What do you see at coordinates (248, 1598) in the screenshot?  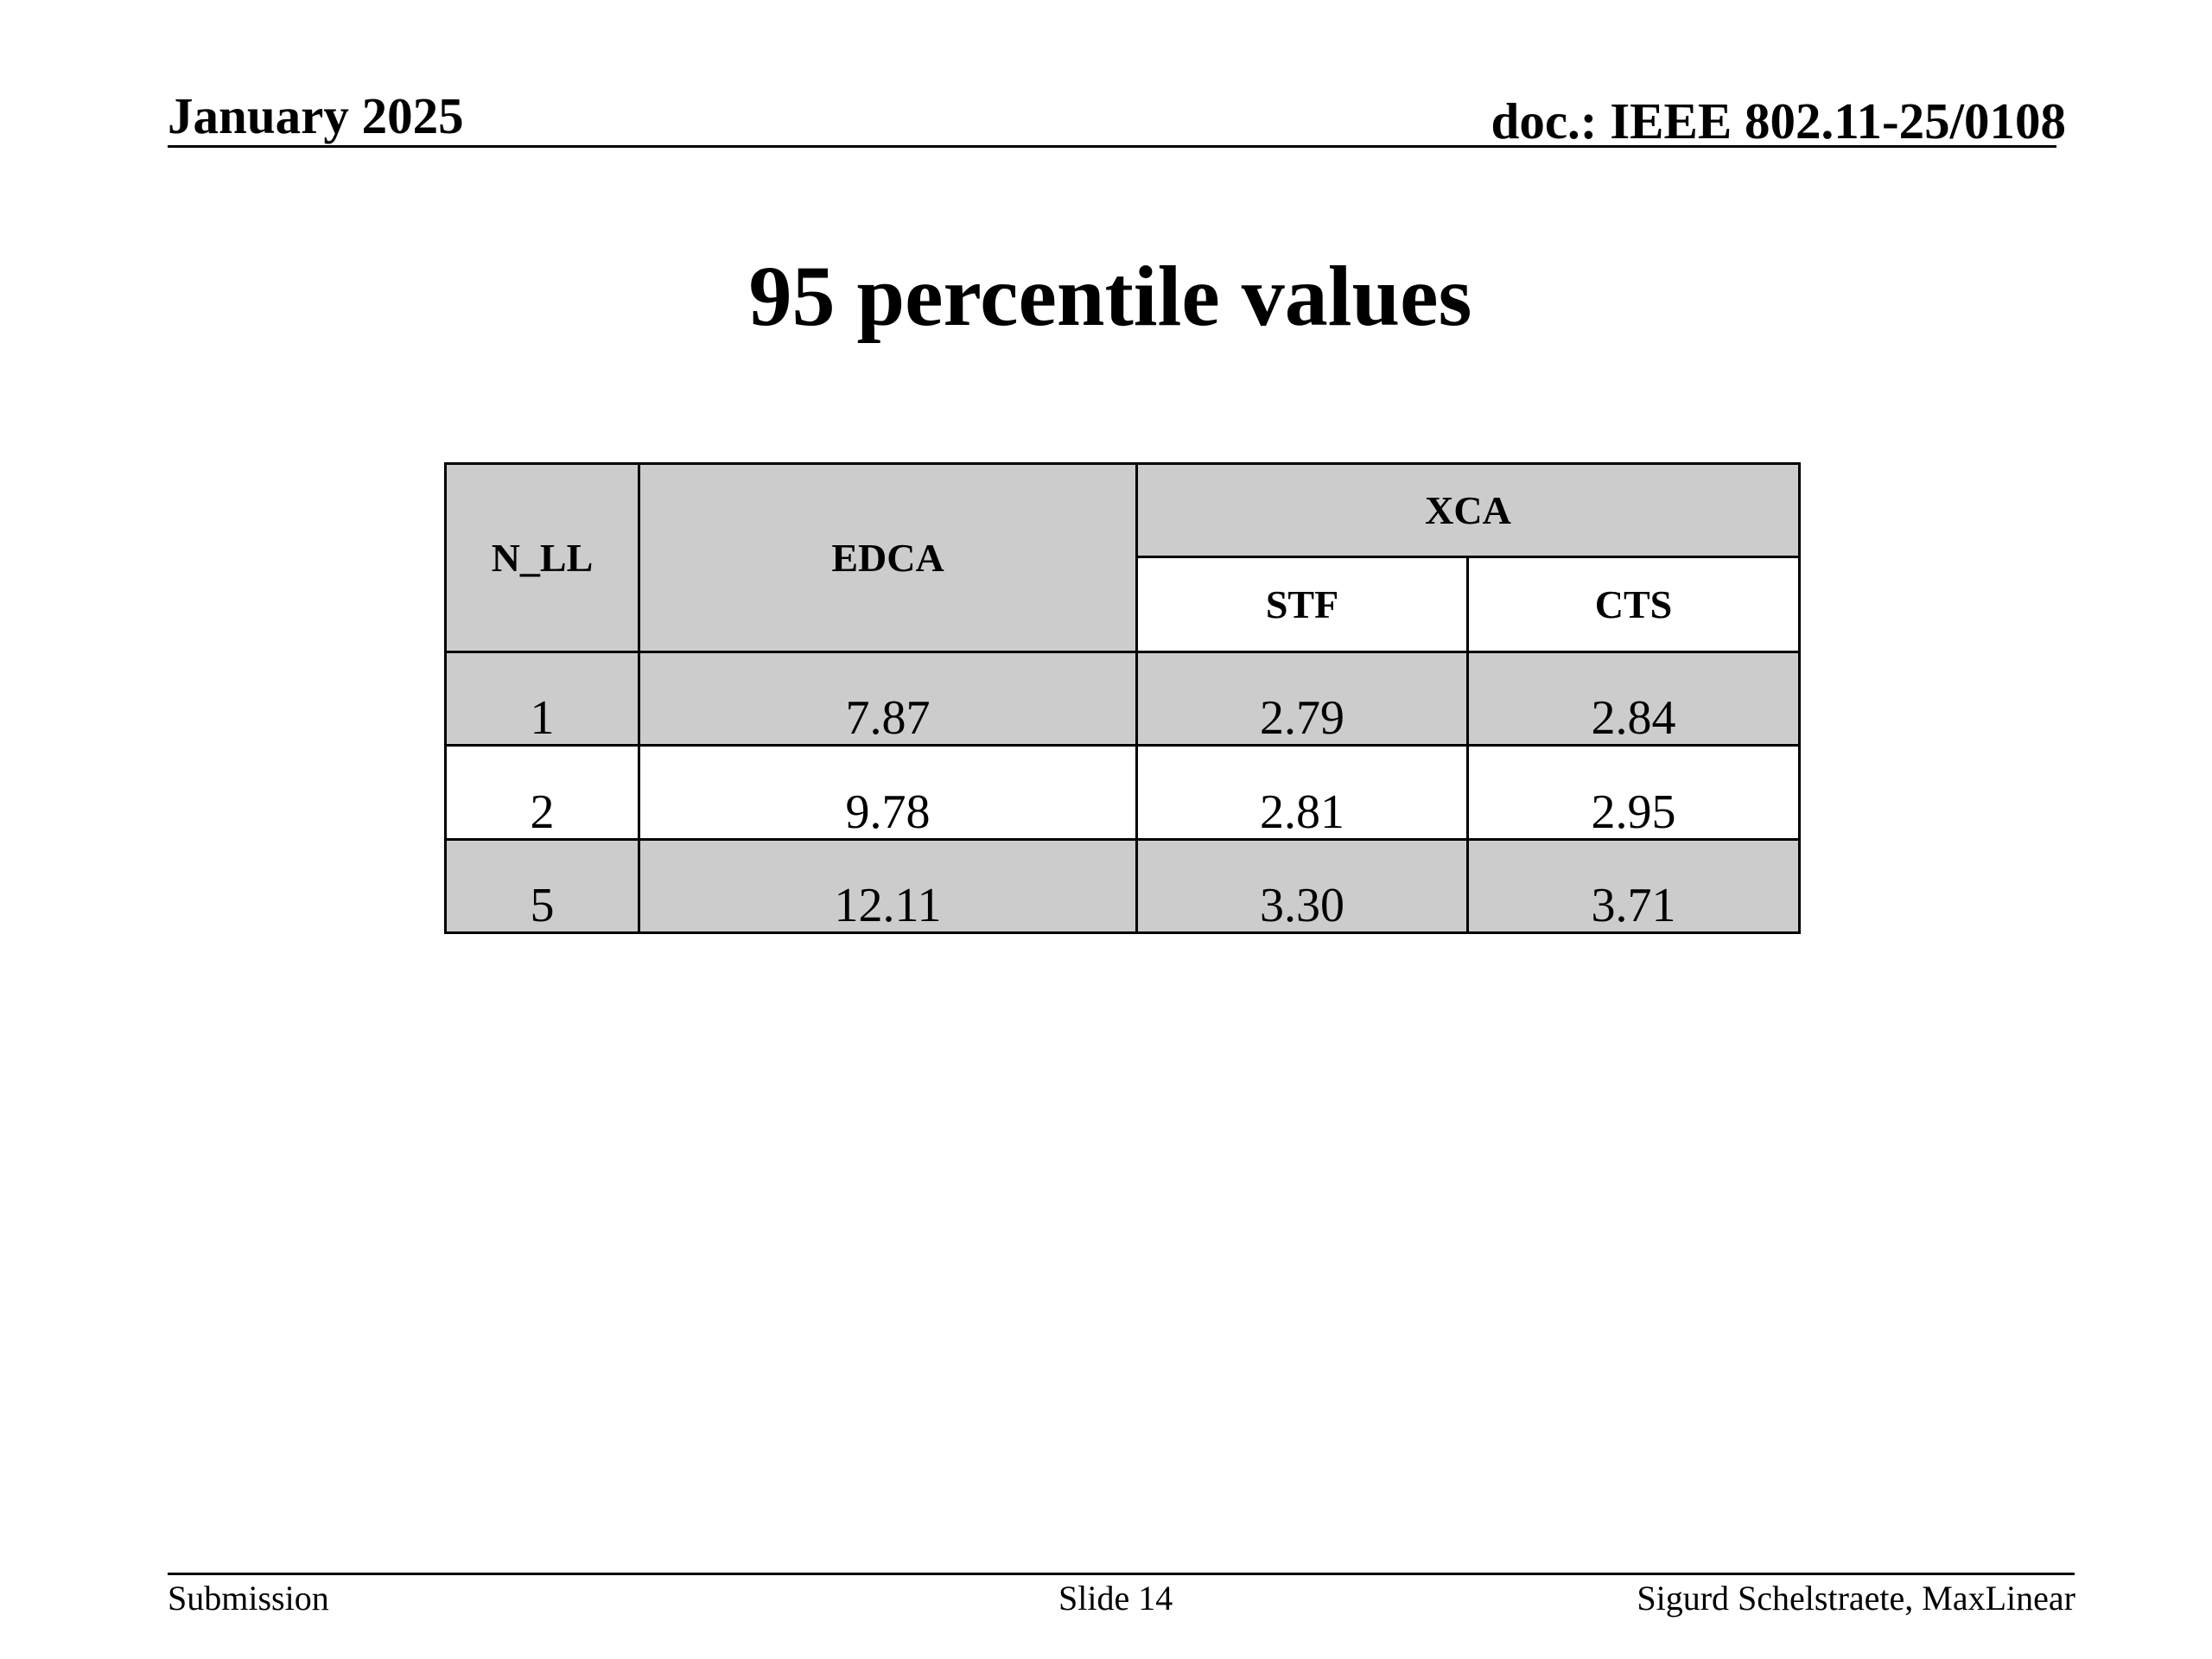 I see `footer-left: Submission` at bounding box center [248, 1598].